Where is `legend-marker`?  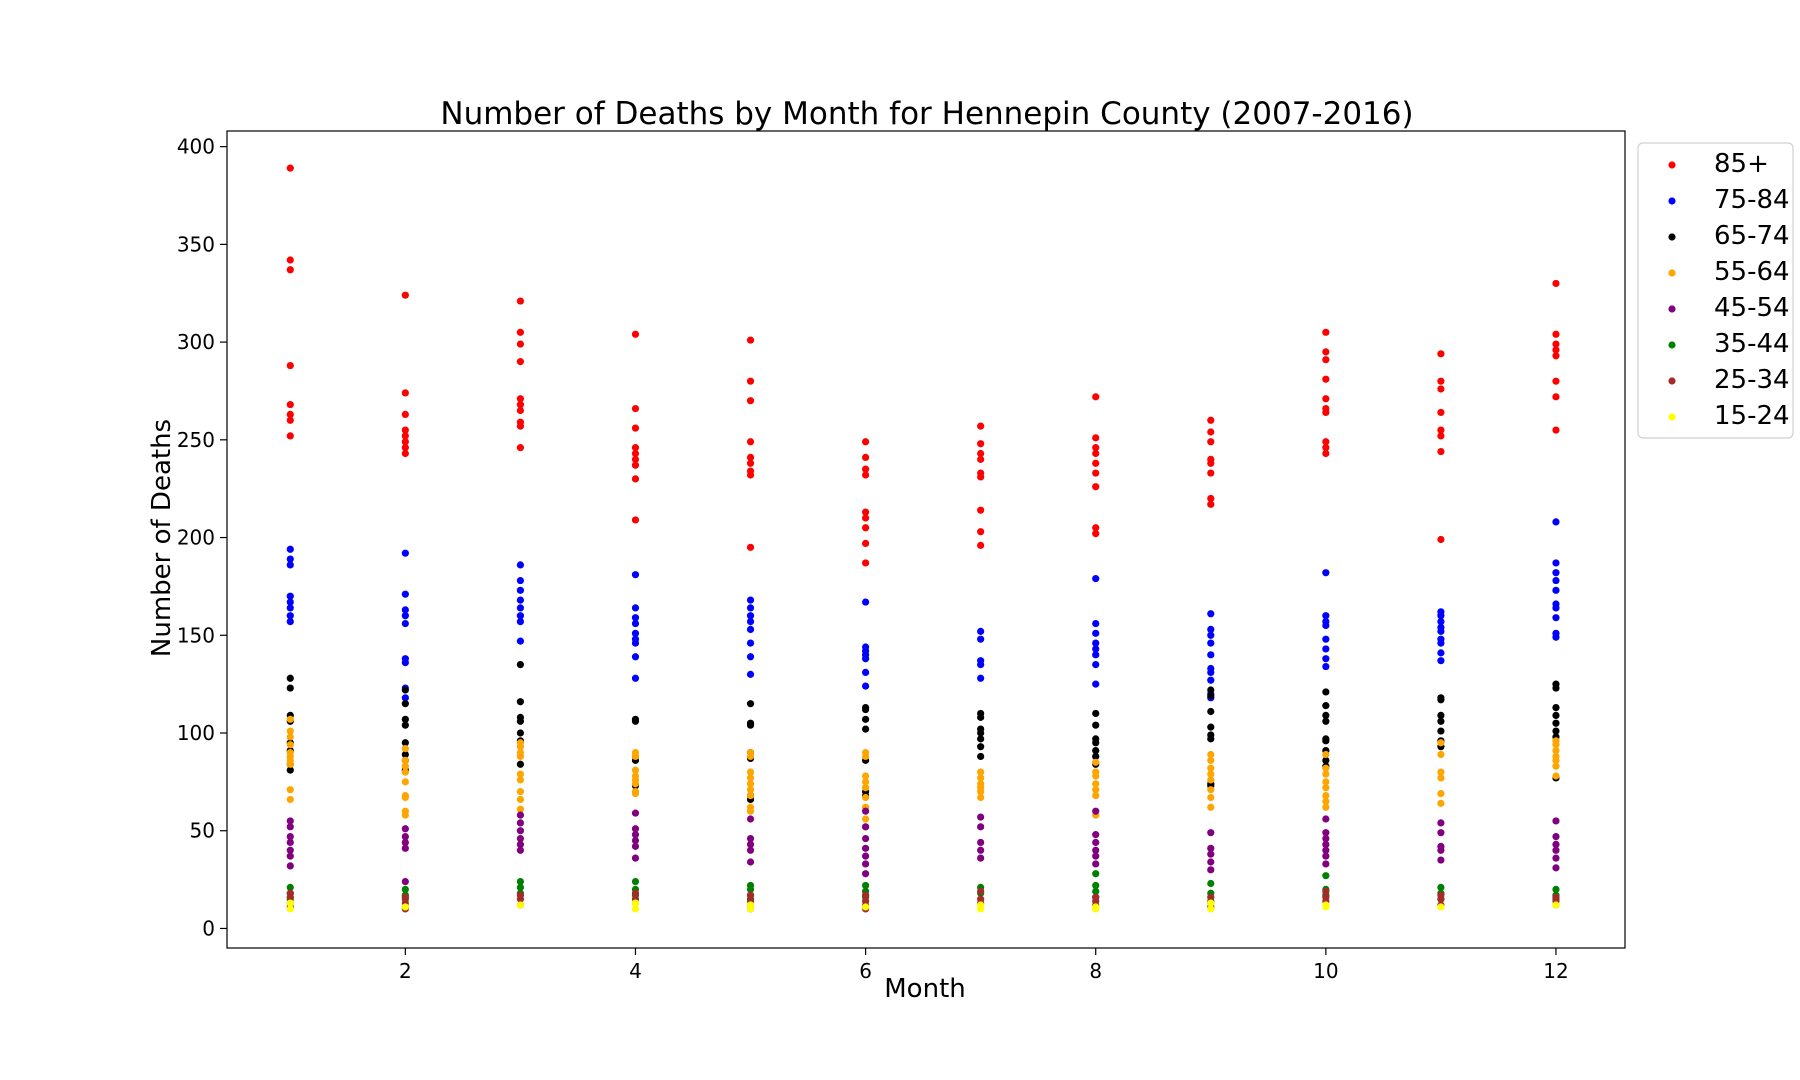 legend-marker is located at coordinates (1672, 273).